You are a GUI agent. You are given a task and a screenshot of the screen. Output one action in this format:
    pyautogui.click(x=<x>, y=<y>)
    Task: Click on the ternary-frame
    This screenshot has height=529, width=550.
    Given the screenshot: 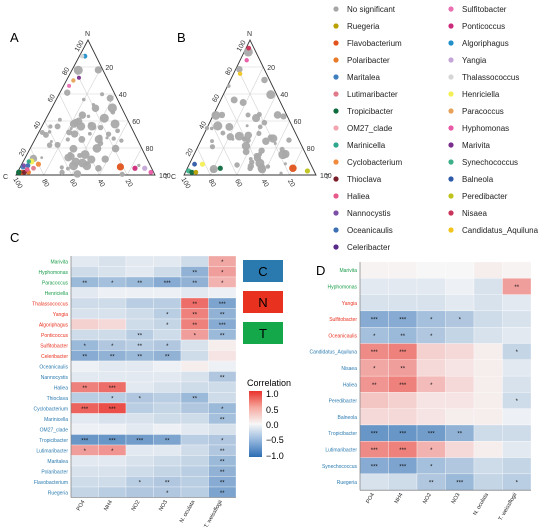 What is the action you would take?
    pyautogui.click(x=85, y=107)
    